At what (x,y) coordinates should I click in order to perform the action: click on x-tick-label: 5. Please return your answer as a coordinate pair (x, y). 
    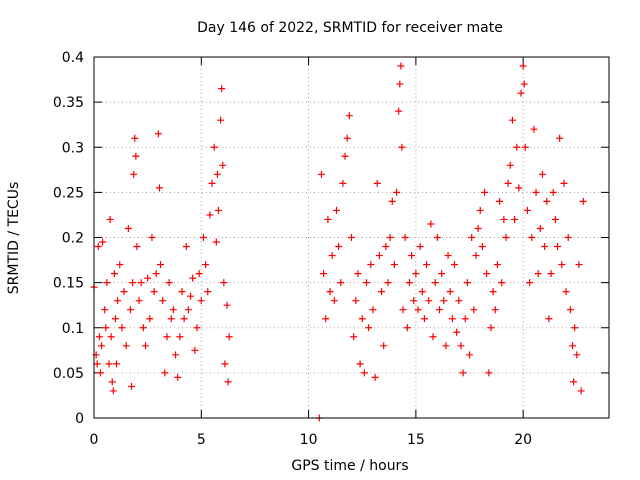
    Looking at the image, I should click on (201, 440).